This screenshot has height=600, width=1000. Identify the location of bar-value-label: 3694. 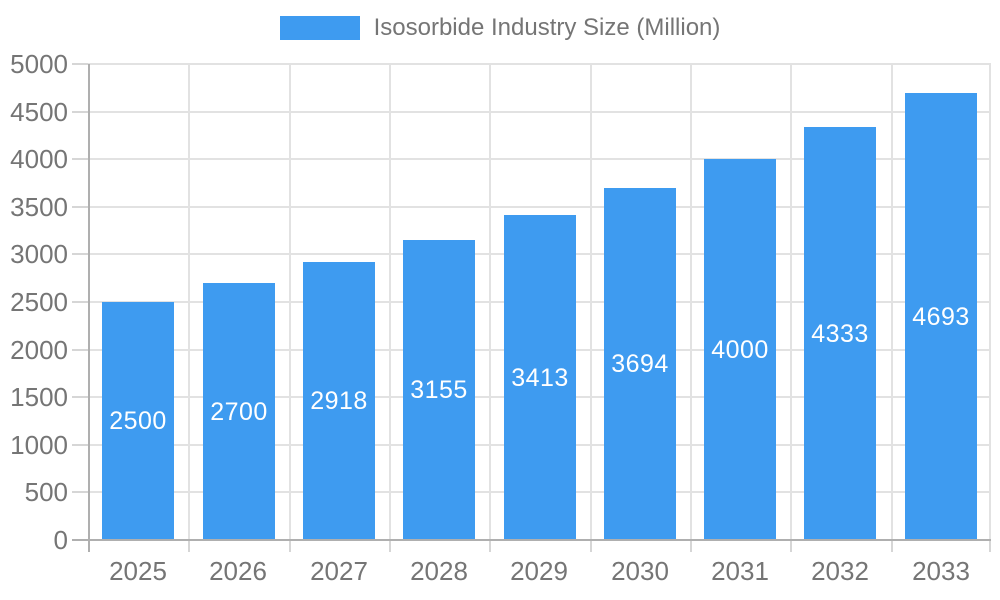
(640, 364).